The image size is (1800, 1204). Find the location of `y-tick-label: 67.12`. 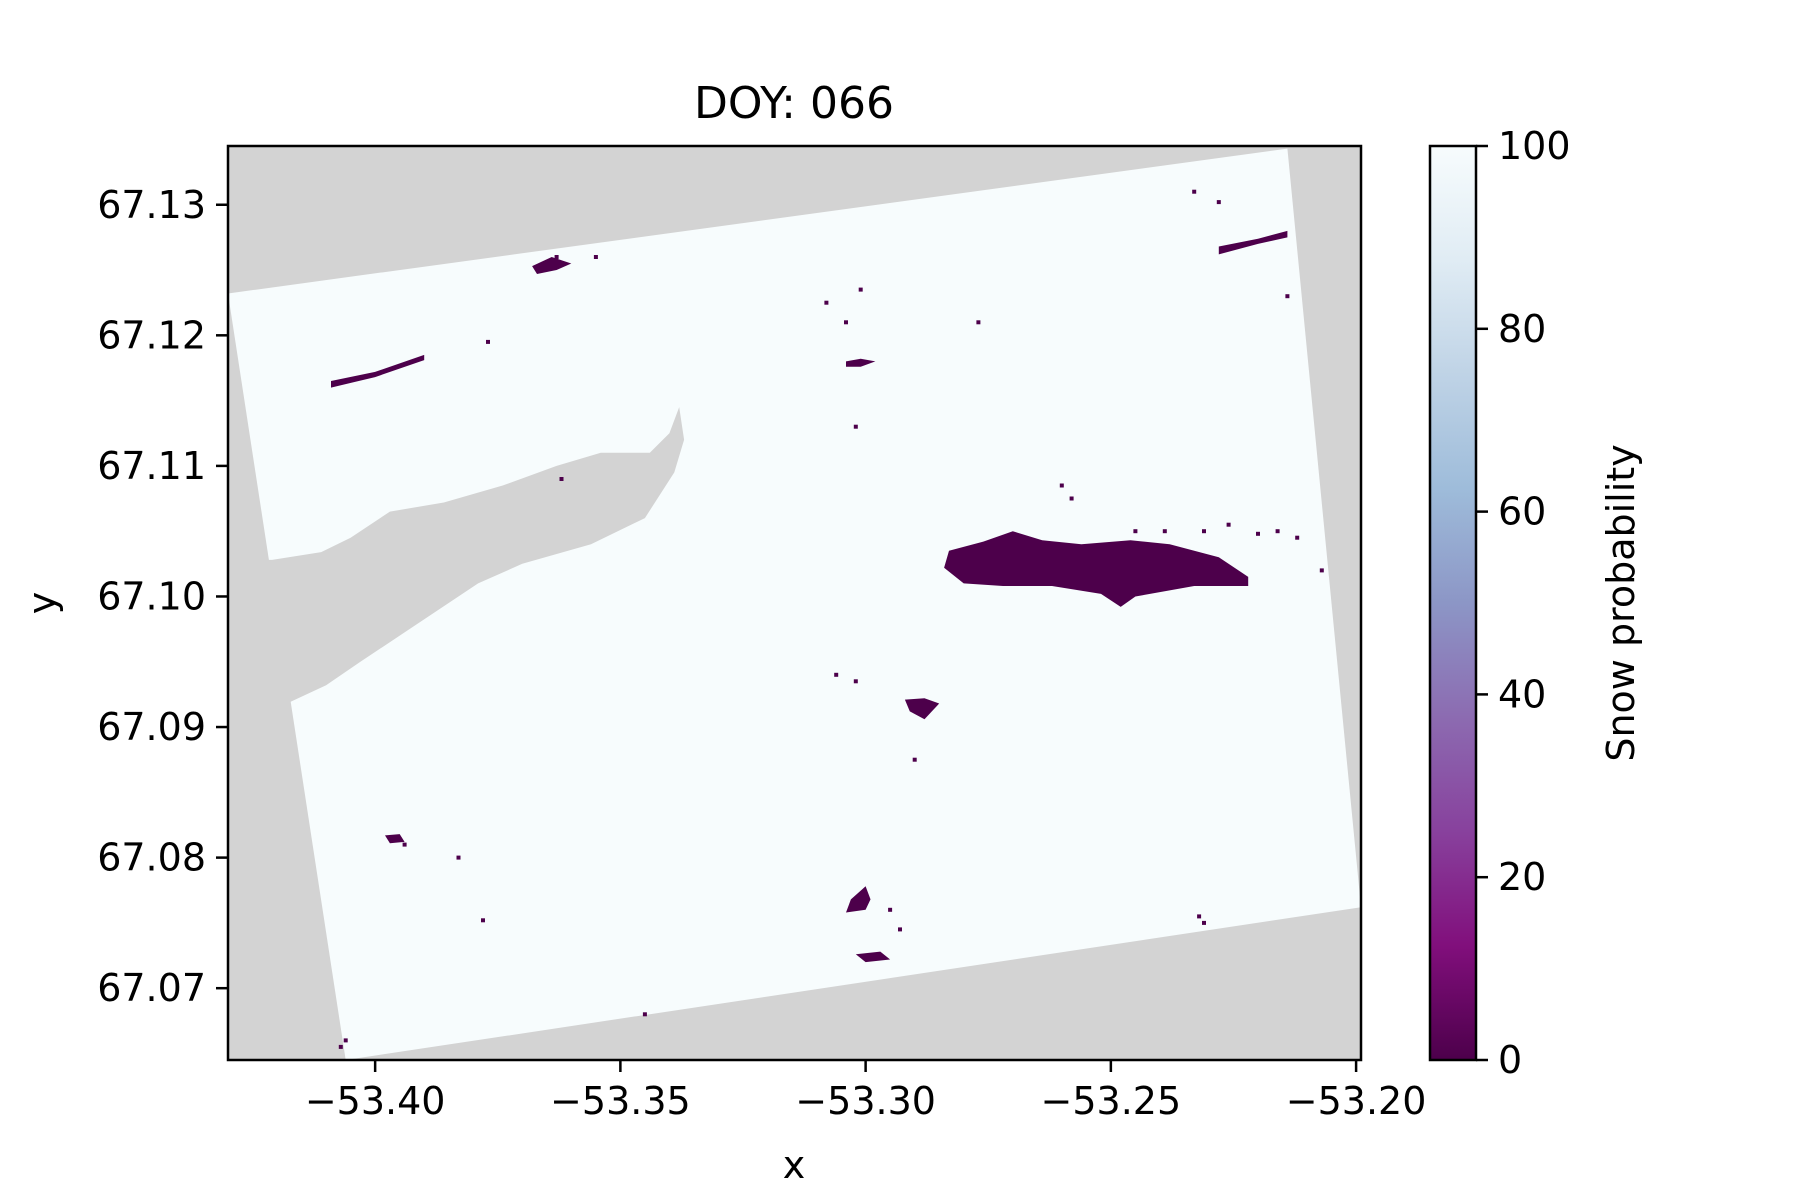

y-tick-label: 67.12 is located at coordinates (151, 335).